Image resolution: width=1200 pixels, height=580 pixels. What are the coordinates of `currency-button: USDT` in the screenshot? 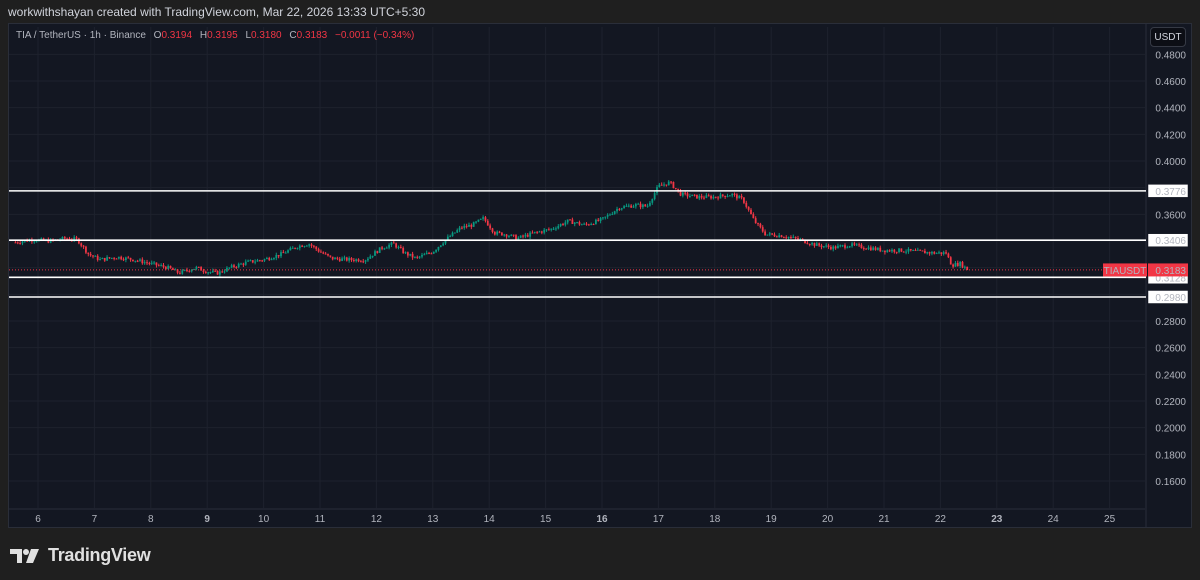 It's located at (1168, 37).